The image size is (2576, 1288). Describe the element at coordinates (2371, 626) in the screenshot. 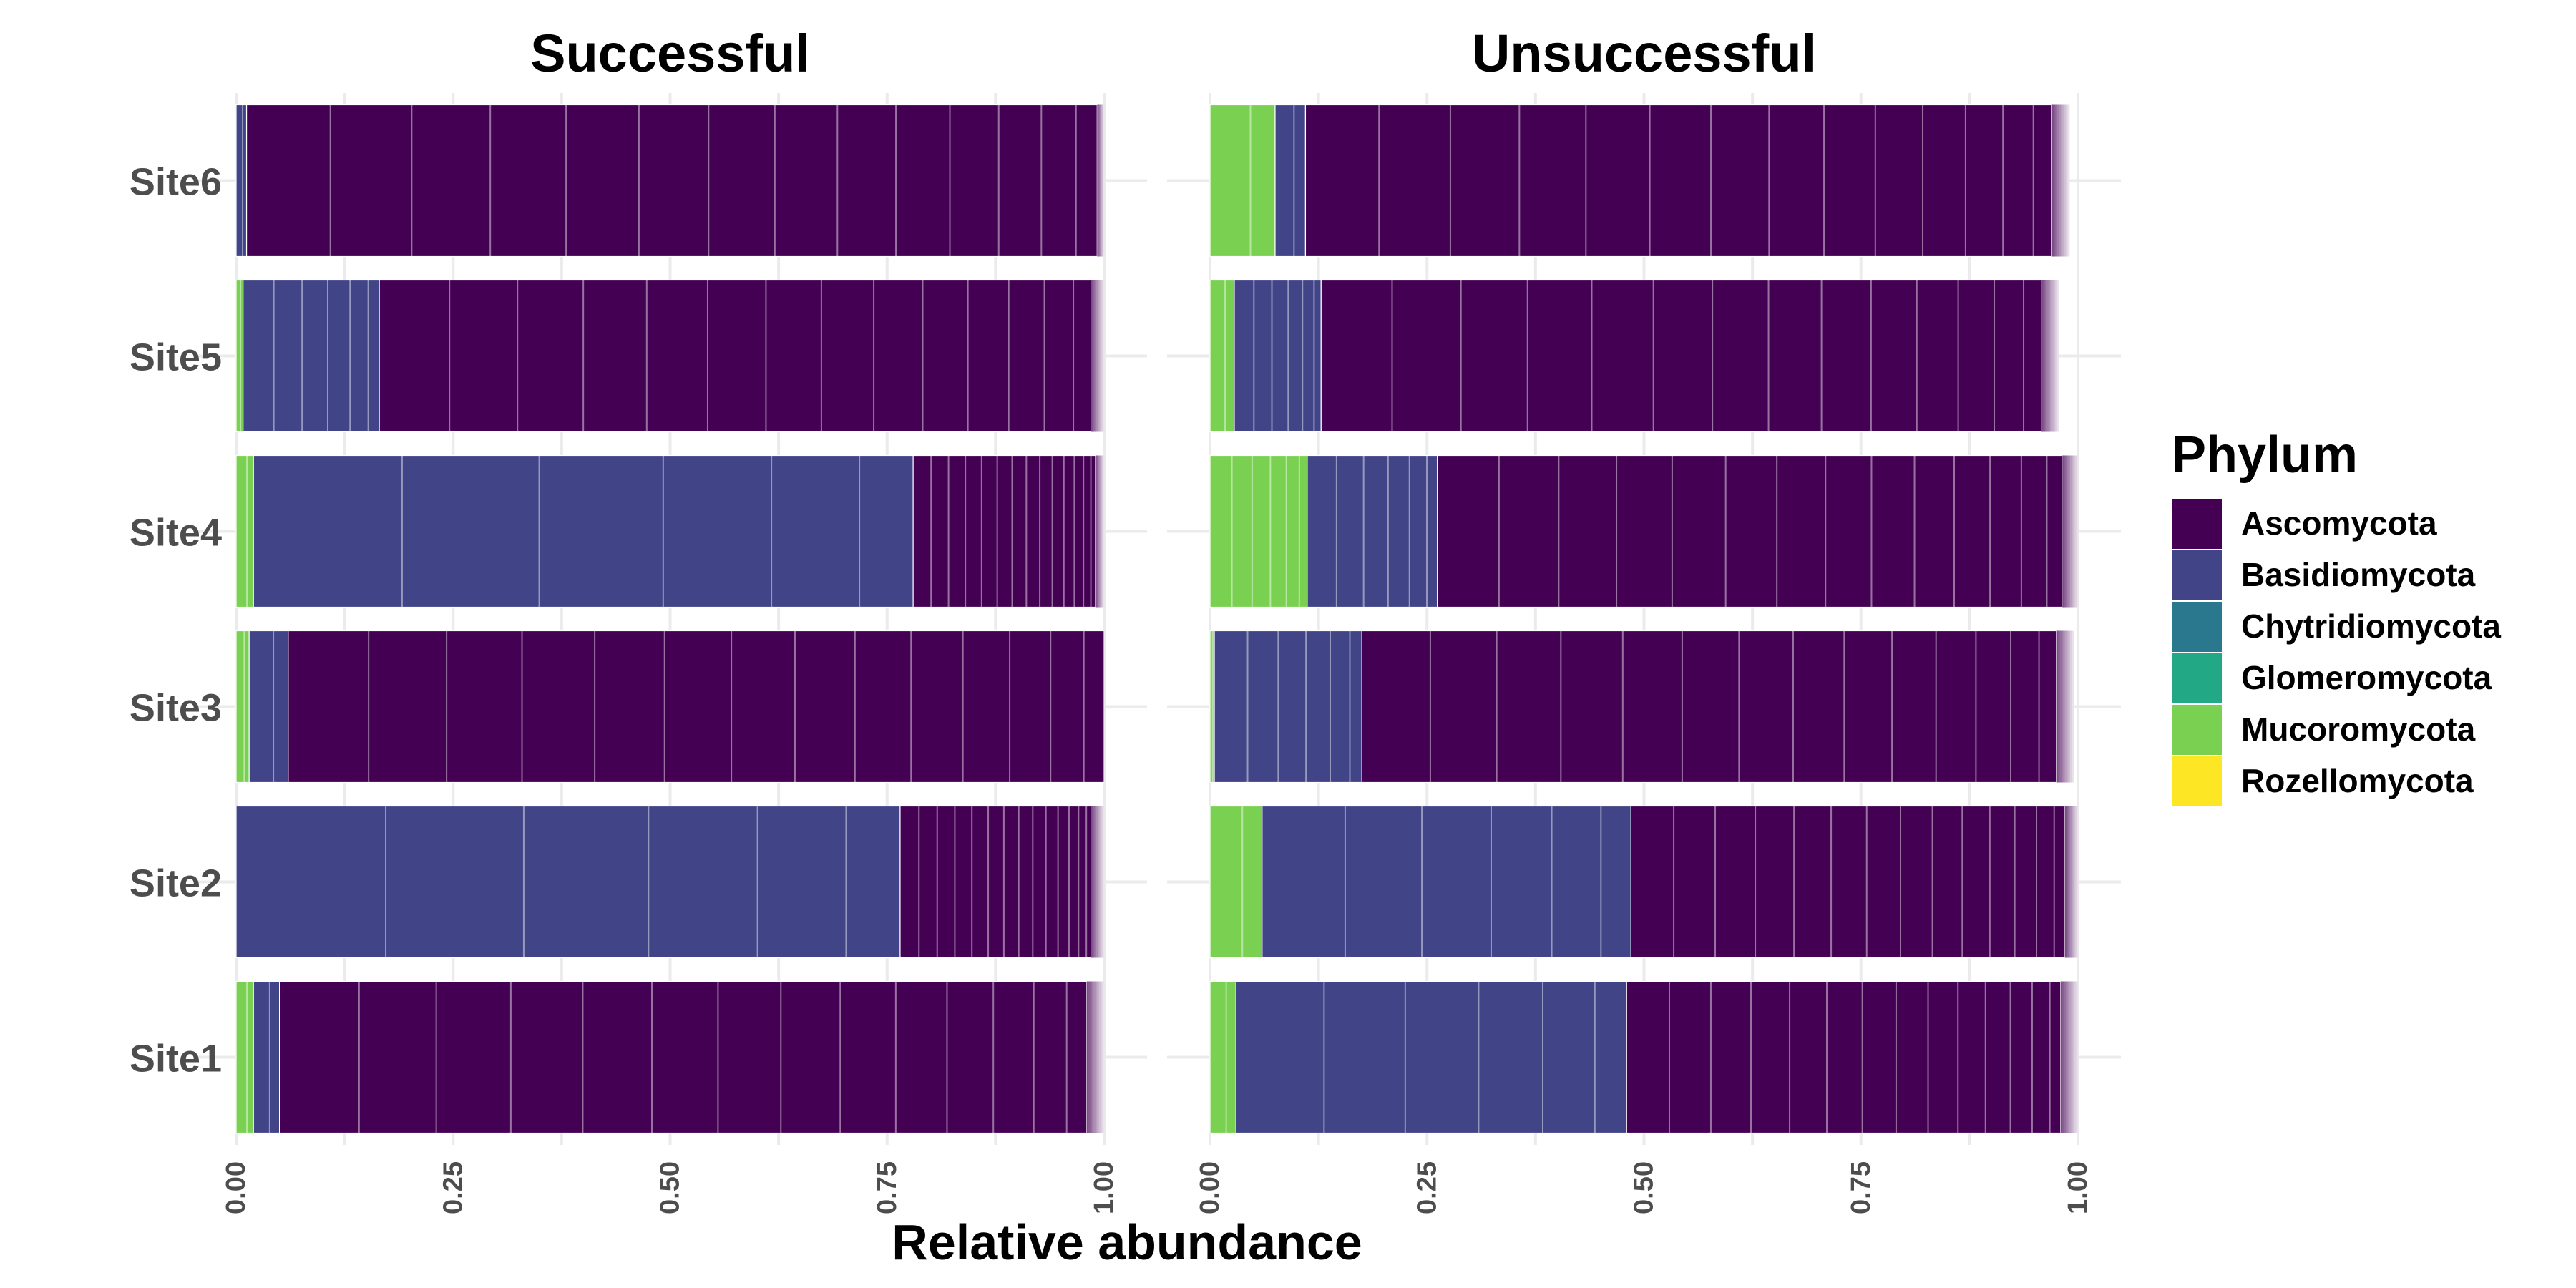

I see `legend-label: Chytridiomycota` at that location.